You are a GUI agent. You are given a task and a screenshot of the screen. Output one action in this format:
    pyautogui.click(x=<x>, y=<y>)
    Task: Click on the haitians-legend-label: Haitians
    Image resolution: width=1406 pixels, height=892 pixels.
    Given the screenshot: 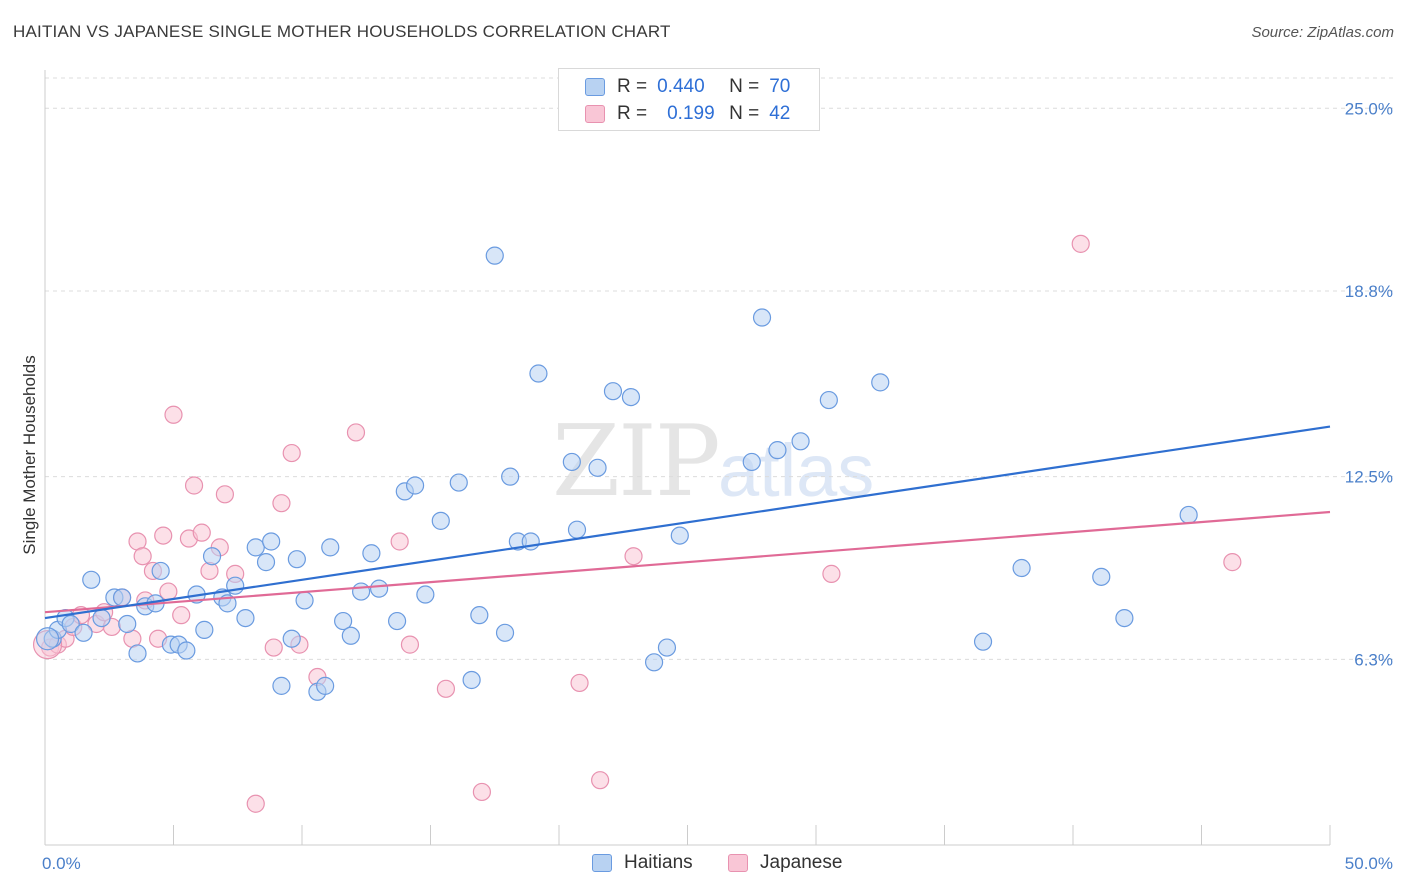 What is the action you would take?
    pyautogui.click(x=658, y=862)
    